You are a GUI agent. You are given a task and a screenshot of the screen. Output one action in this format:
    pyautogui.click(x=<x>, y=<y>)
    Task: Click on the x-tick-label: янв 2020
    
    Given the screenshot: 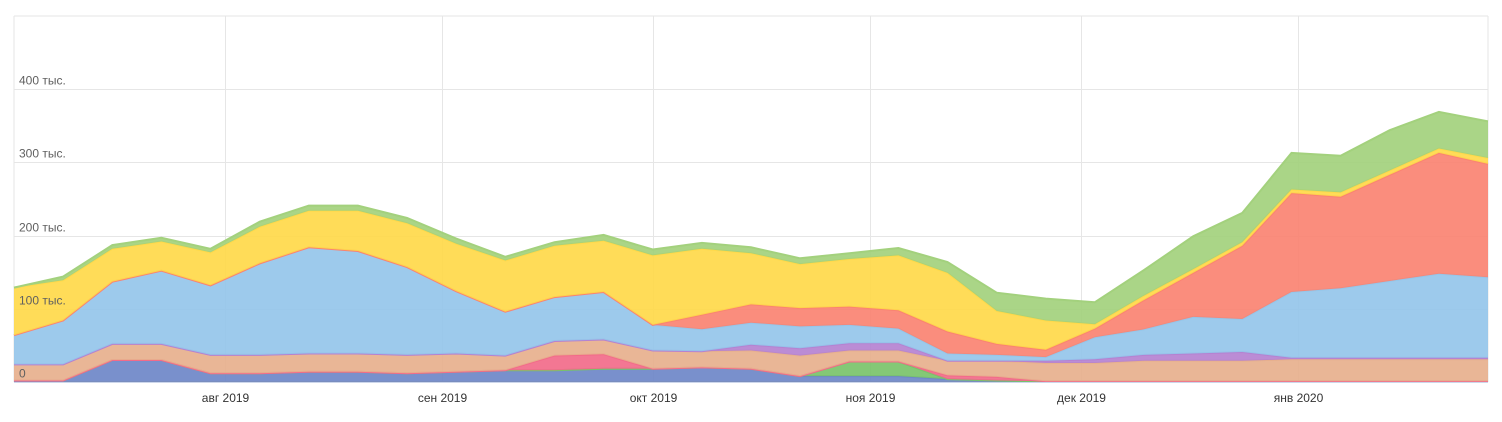 What is the action you would take?
    pyautogui.click(x=1299, y=398)
    